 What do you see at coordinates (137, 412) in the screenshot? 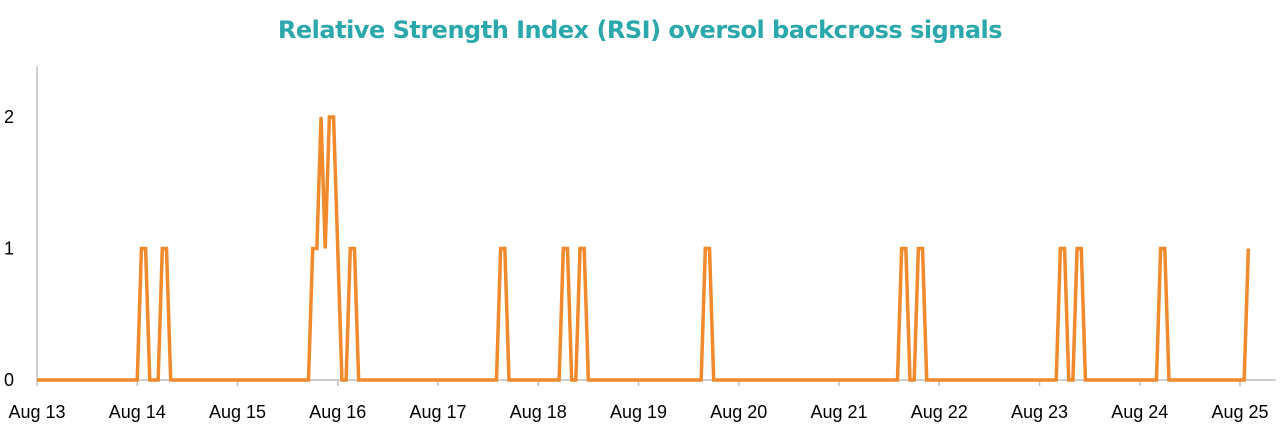
I see `x-tick-label: Aug 14` at bounding box center [137, 412].